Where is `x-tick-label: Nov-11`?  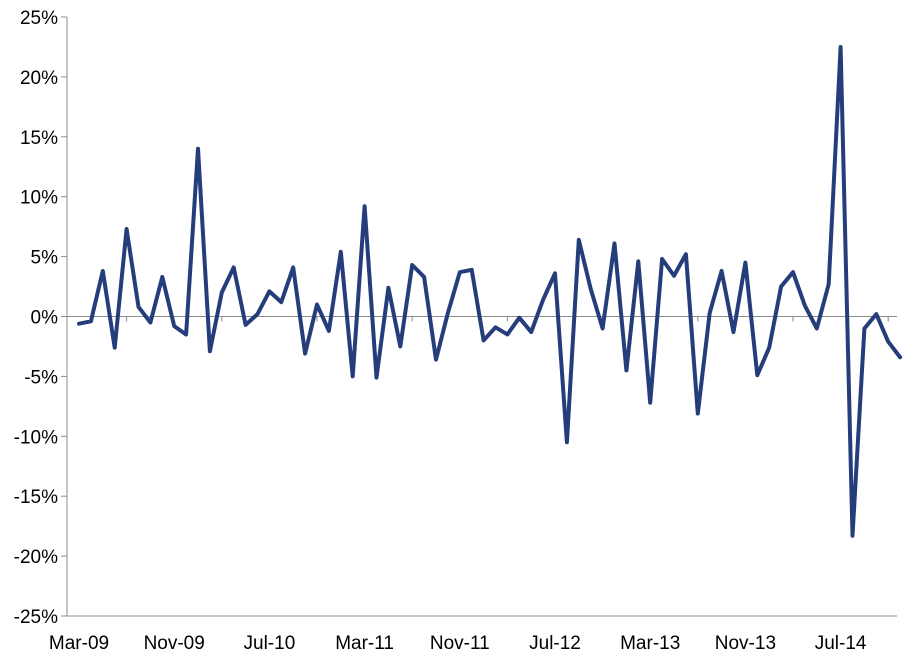
x-tick-label: Nov-11 is located at coordinates (460, 643).